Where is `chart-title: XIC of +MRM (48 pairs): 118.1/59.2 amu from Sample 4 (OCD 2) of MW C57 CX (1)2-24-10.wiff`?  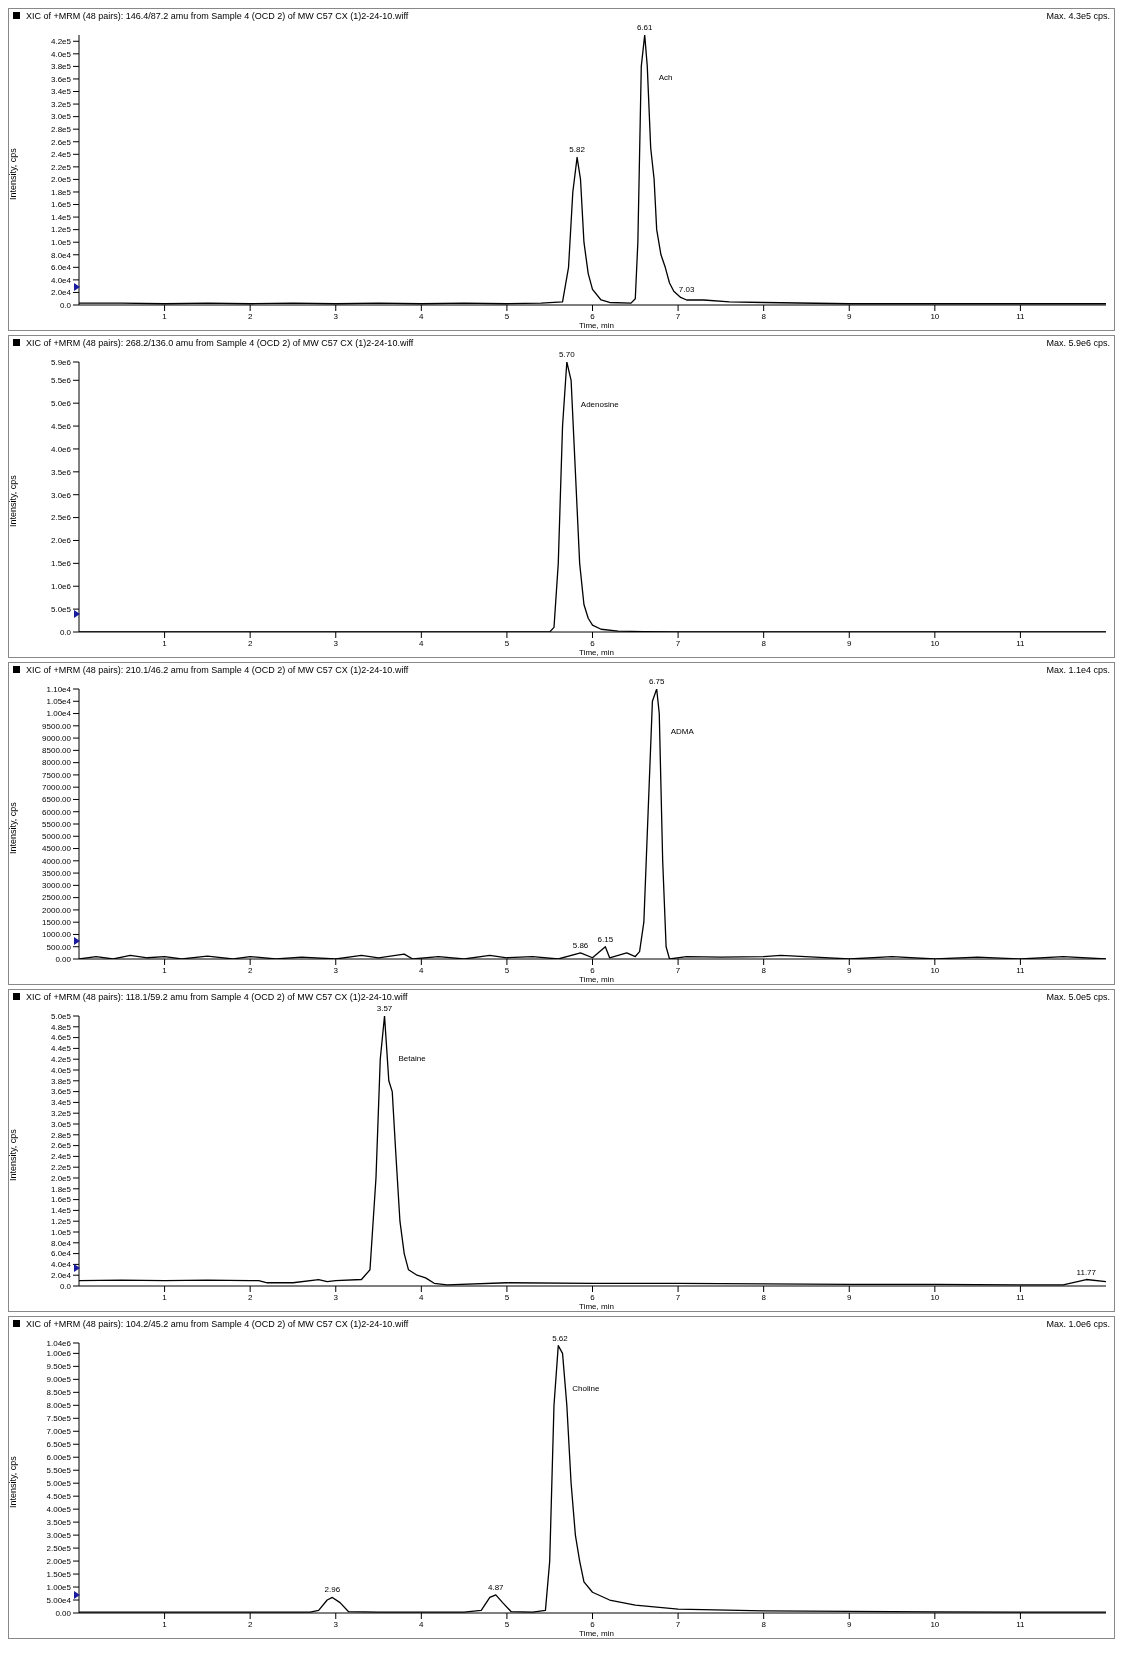
chart-title: XIC of +MRM (48 pairs): 118.1/59.2 amu from Sample 4 (OCD 2) of MW C57 CX (1)2-24-10.wiff is located at coordinates (217, 997).